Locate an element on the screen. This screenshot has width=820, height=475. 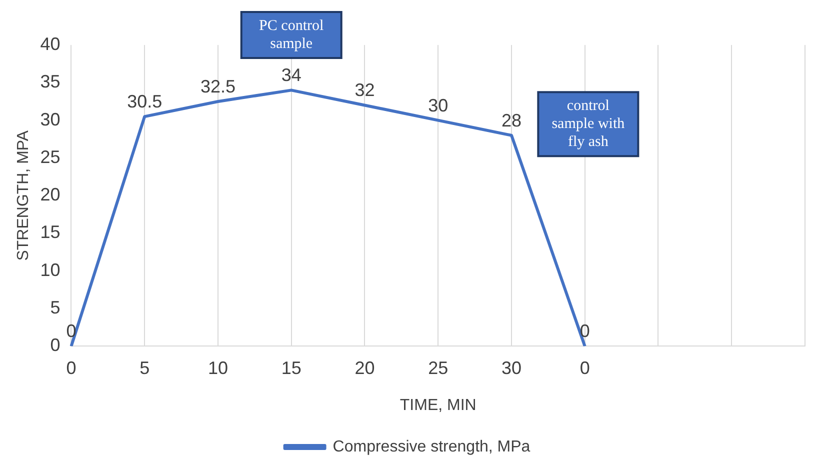
y-tick-label: 30 is located at coordinates (50, 119).